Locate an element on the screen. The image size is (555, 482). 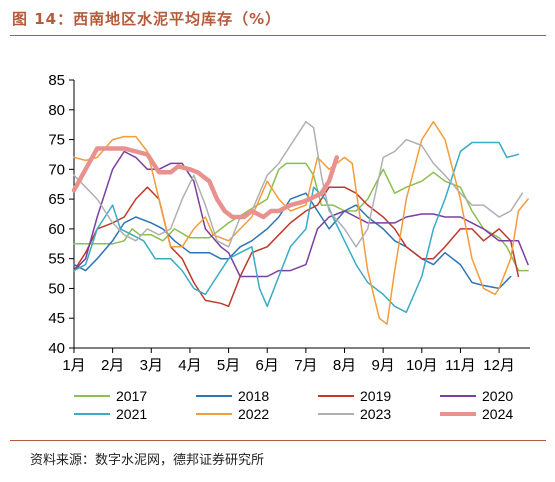
y-tick-label: 85 is located at coordinates (56, 80).